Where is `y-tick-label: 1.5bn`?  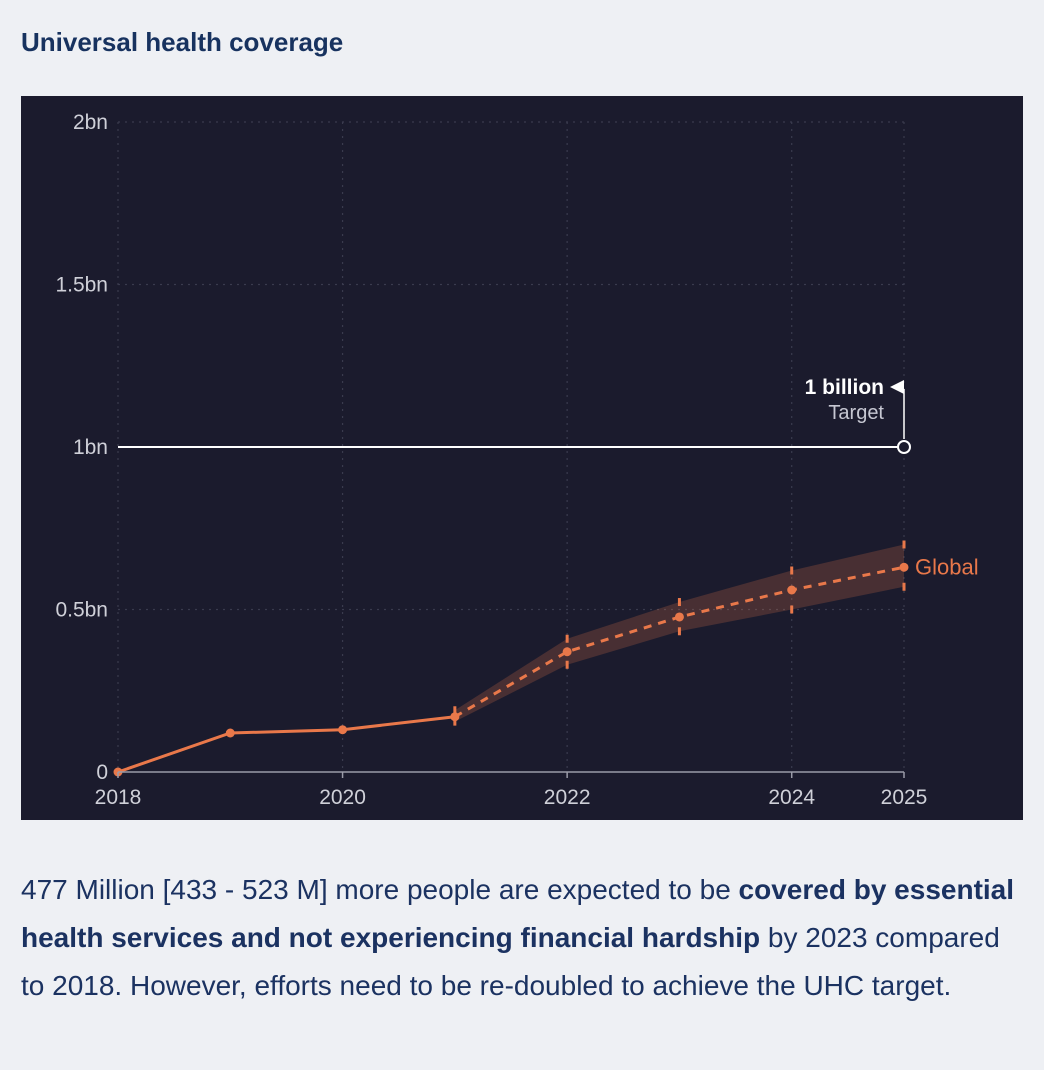
y-tick-label: 1.5bn is located at coordinates (81, 285).